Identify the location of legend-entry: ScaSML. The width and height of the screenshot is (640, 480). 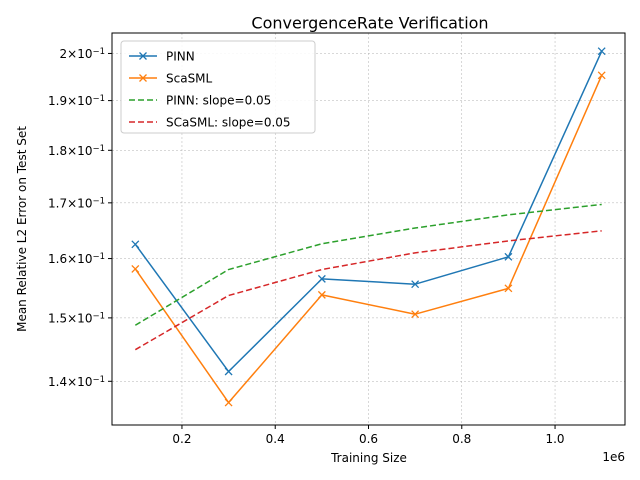
(171, 79).